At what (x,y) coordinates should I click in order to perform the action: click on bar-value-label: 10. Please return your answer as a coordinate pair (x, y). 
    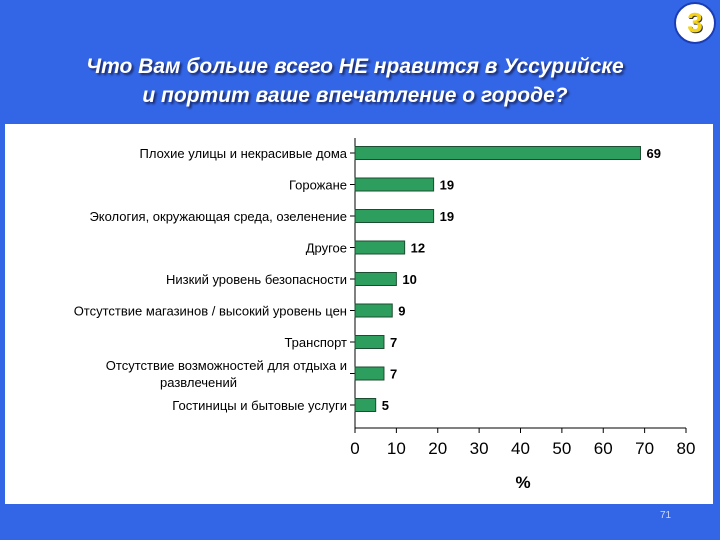
    Looking at the image, I should click on (409, 279).